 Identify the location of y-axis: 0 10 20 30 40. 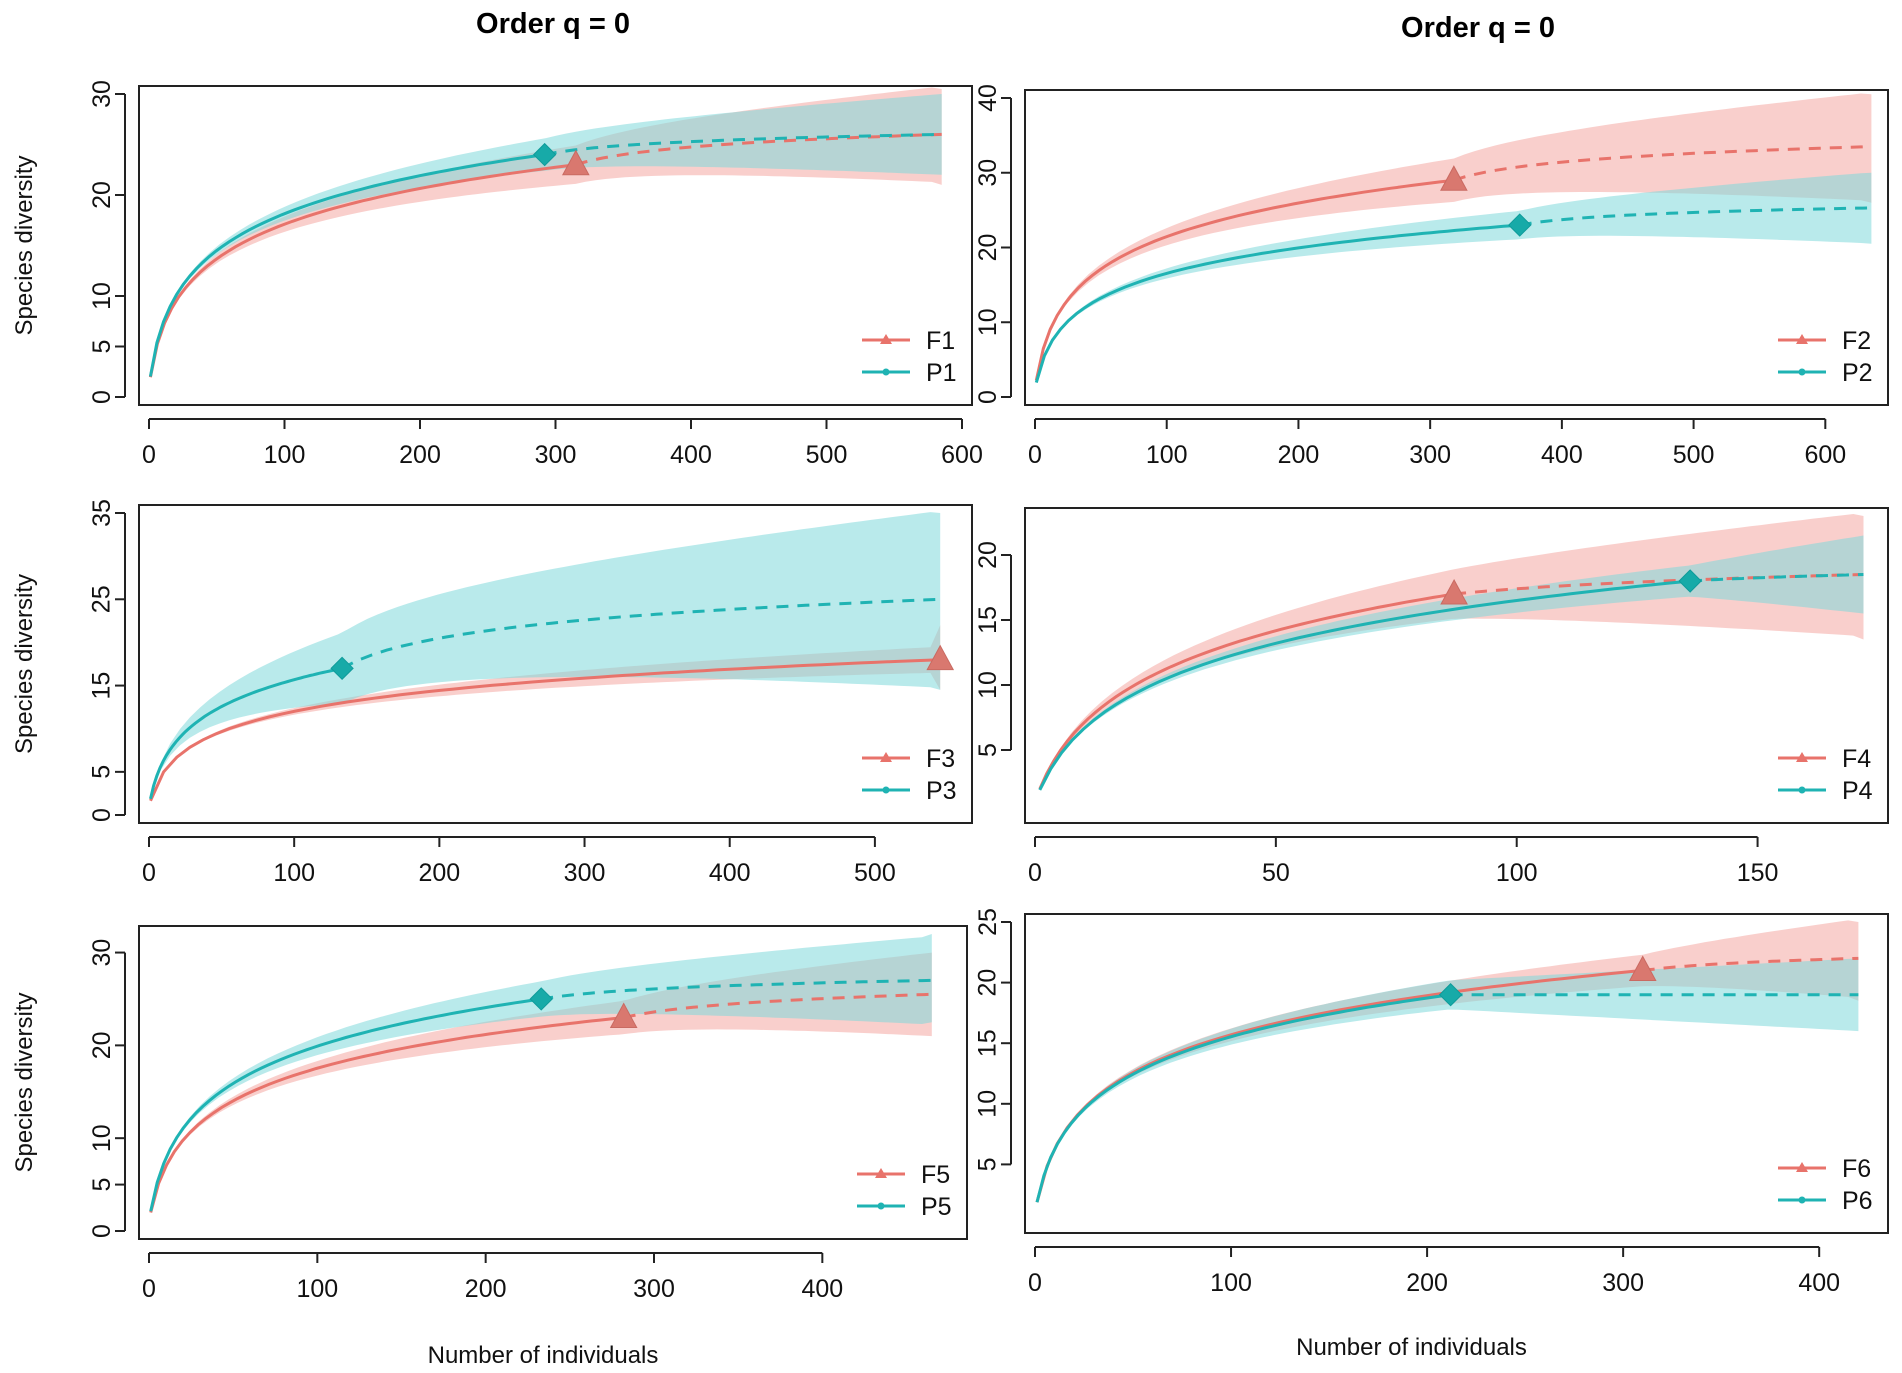
(993, 244).